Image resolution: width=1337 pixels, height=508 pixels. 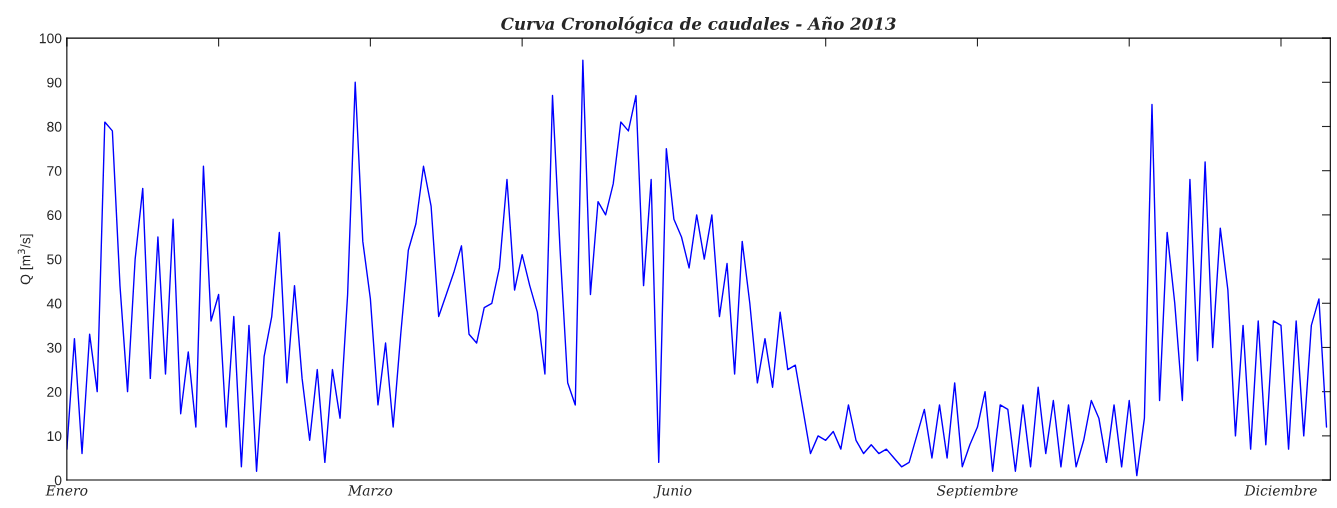 I want to click on y-tick-label: 0, so click(x=58, y=480).